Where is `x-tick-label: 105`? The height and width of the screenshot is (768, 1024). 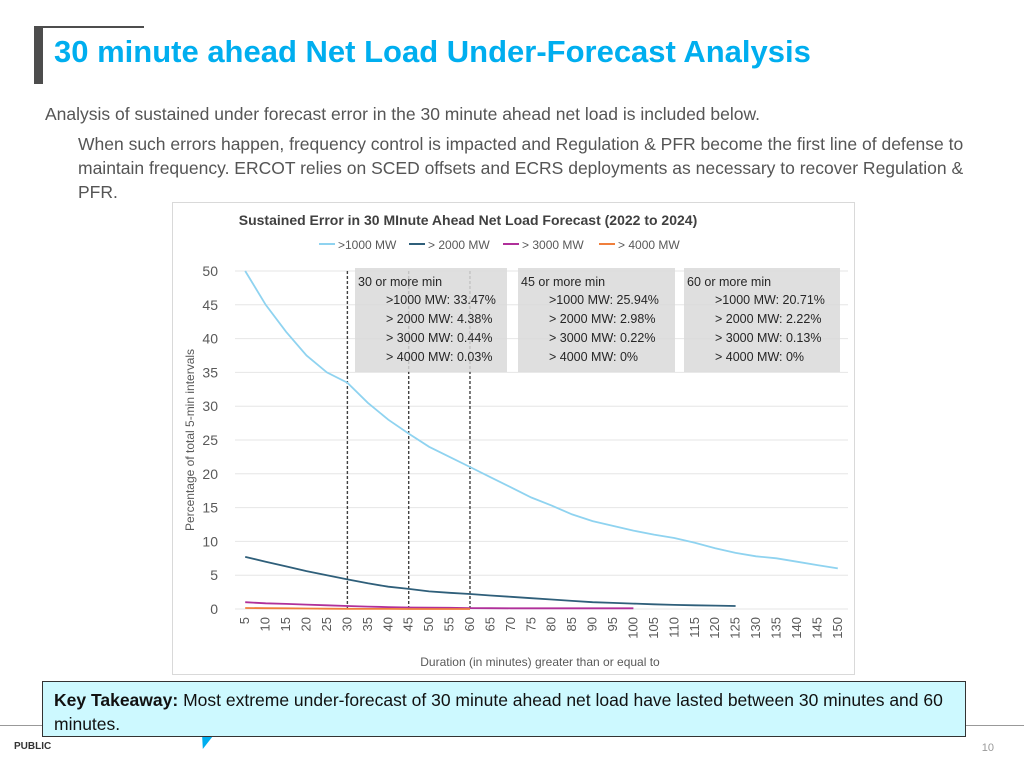
x-tick-label: 105 is located at coordinates (653, 628).